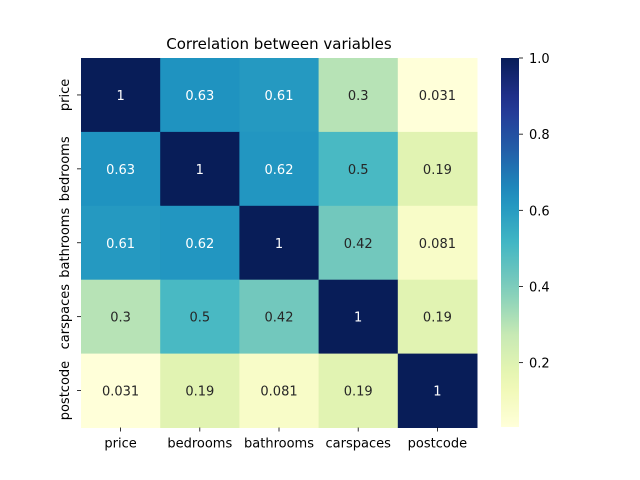 The image size is (640, 480). I want to click on y-tick-label: carspaces, so click(65, 317).